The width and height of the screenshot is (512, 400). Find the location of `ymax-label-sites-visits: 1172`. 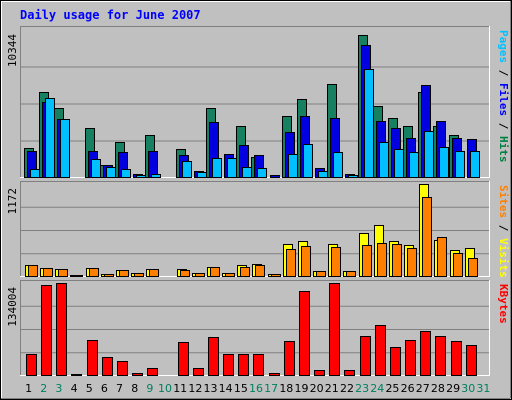

ymax-label-sites-visits: 1172 is located at coordinates (12, 201).